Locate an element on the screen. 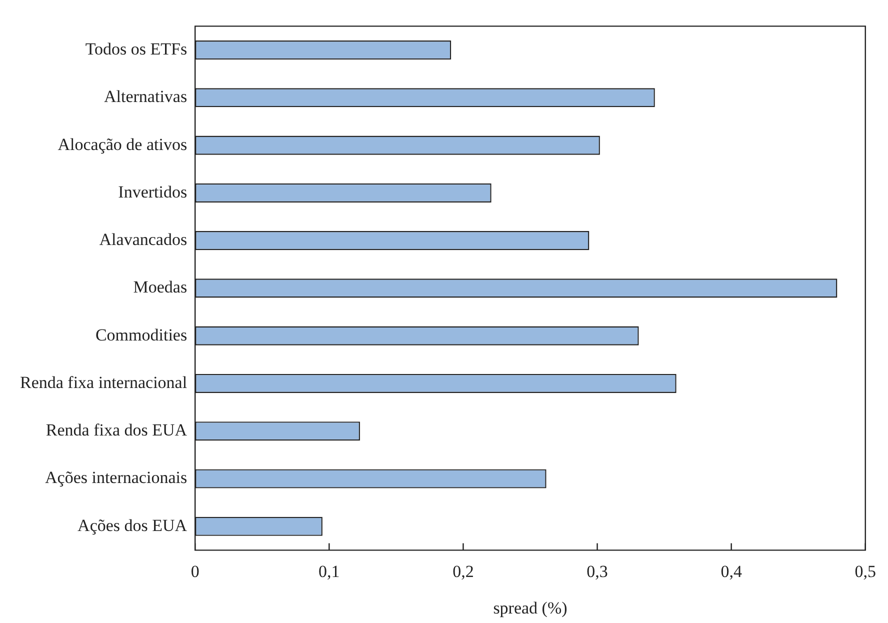 The width and height of the screenshot is (888, 623). x-tick-label: 0,1 is located at coordinates (329, 571).